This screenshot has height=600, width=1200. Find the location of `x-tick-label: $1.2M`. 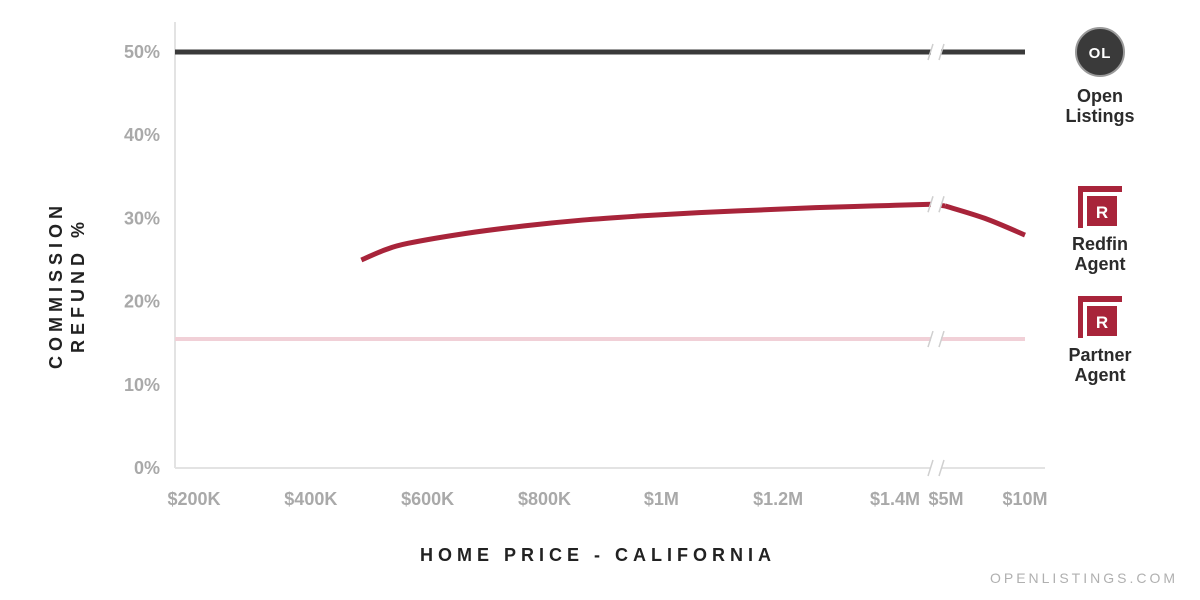

x-tick-label: $1.2M is located at coordinates (778, 499).